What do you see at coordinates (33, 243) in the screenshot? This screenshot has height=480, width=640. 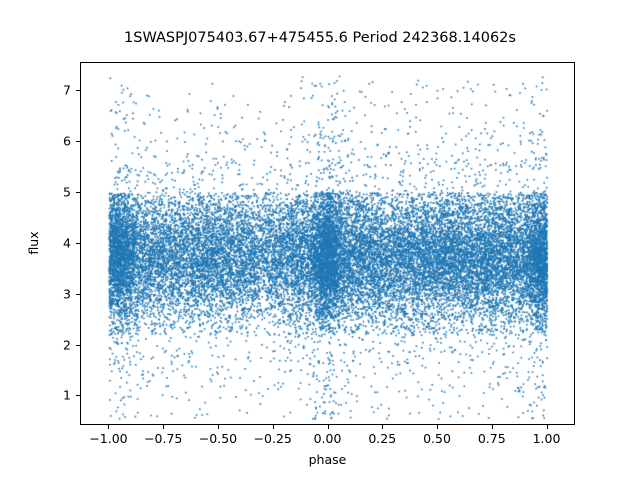 I see `y-axis-label: flux` at bounding box center [33, 243].